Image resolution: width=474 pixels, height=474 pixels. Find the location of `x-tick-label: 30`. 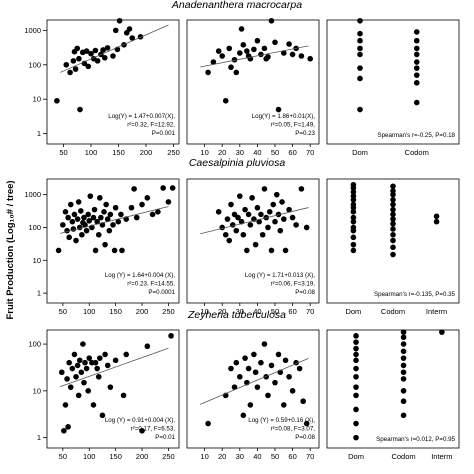

x-tick-label: 30 is located at coordinates (240, 152).